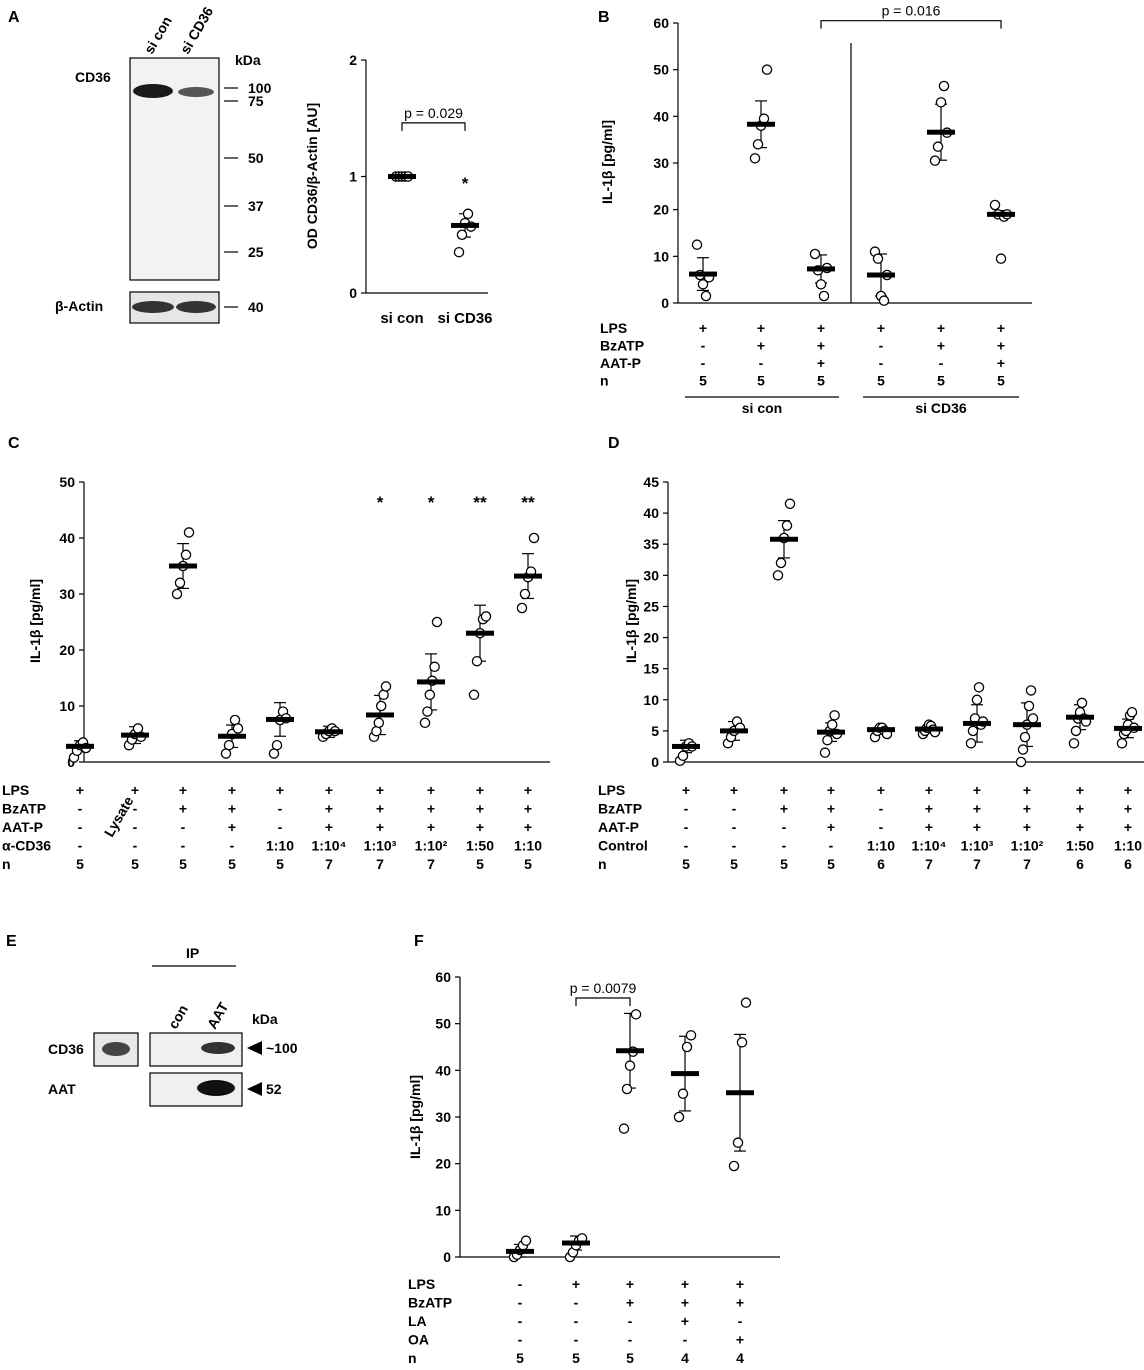 The width and height of the screenshot is (1144, 1370). I want to click on condition-value: 1:10³, so click(977, 846).